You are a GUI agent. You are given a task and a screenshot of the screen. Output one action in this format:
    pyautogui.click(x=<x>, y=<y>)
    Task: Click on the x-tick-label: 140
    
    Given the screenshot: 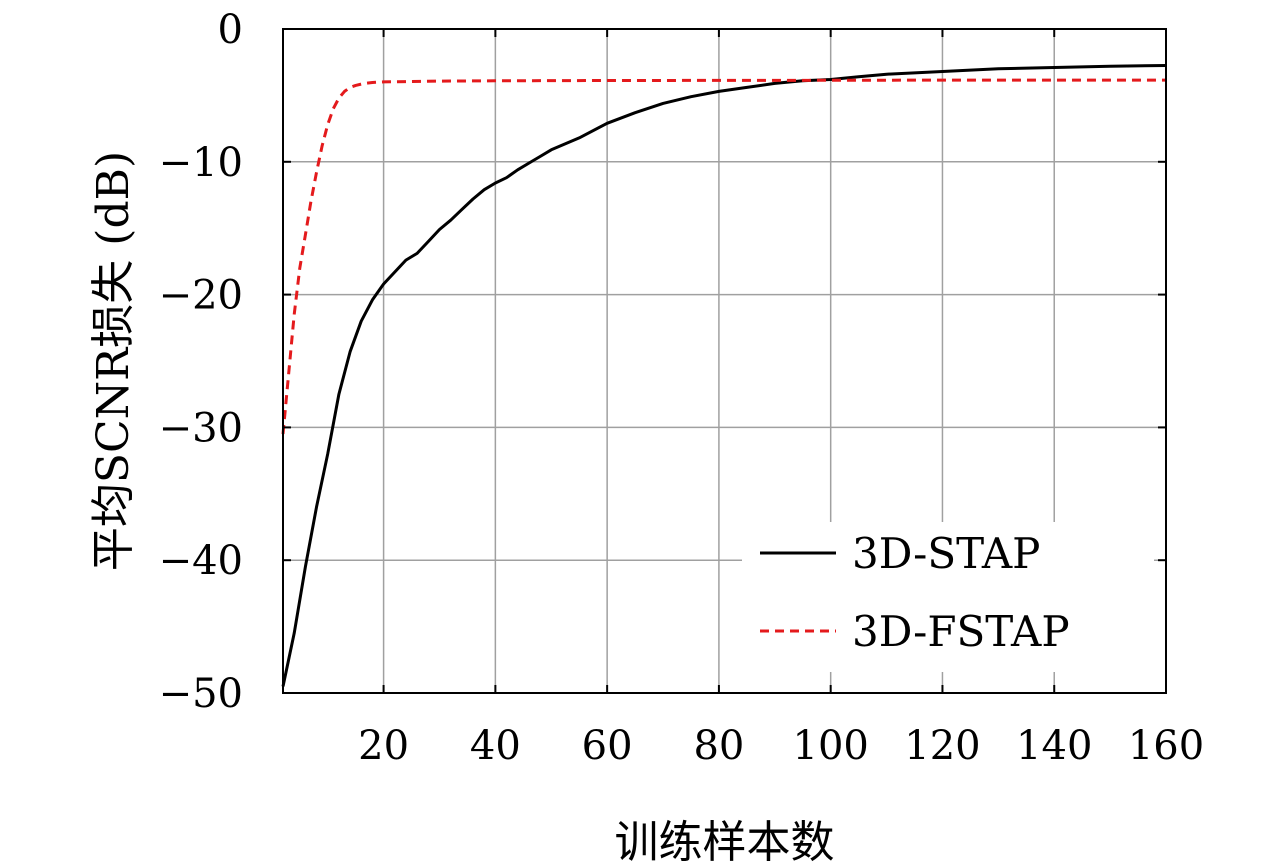 What is the action you would take?
    pyautogui.click(x=1054, y=746)
    